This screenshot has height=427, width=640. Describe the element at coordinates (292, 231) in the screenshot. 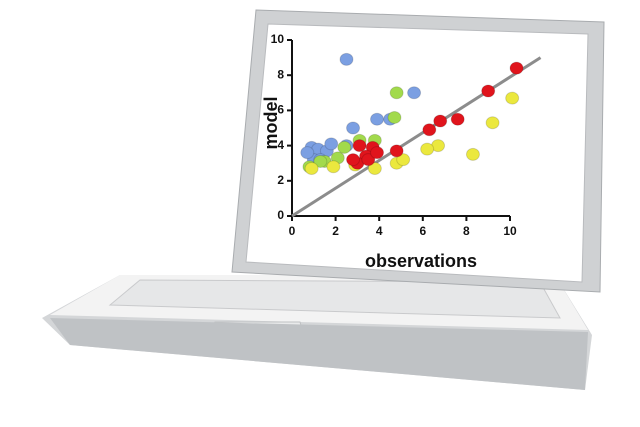

I see `x-tick-label: 0` at that location.